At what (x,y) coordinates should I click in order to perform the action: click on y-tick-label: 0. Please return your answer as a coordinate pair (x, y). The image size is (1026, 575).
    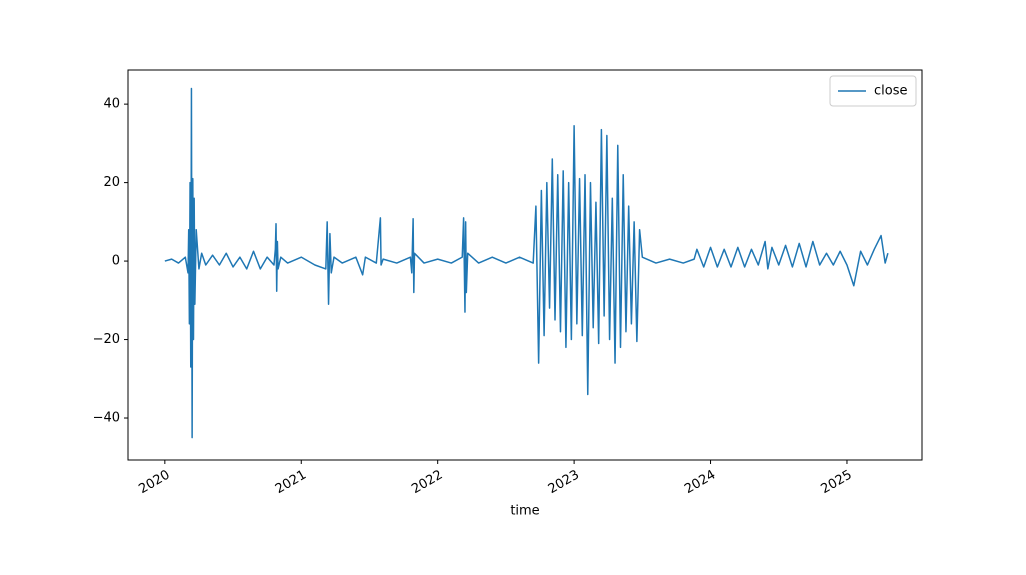
    Looking at the image, I should click on (116, 261).